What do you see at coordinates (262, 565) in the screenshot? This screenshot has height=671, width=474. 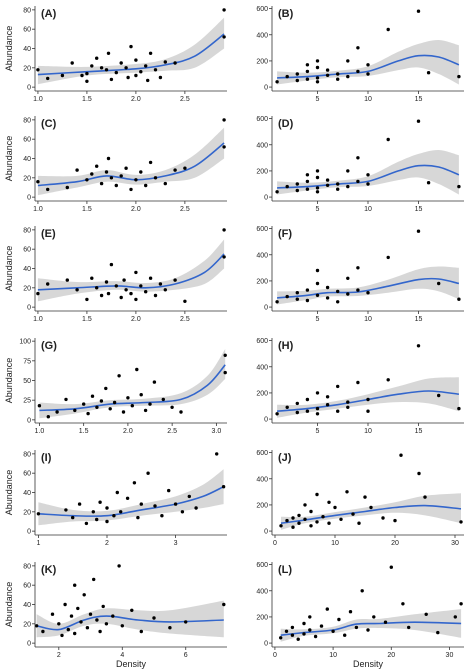 I see `y-tick-label: 600` at bounding box center [262, 565].